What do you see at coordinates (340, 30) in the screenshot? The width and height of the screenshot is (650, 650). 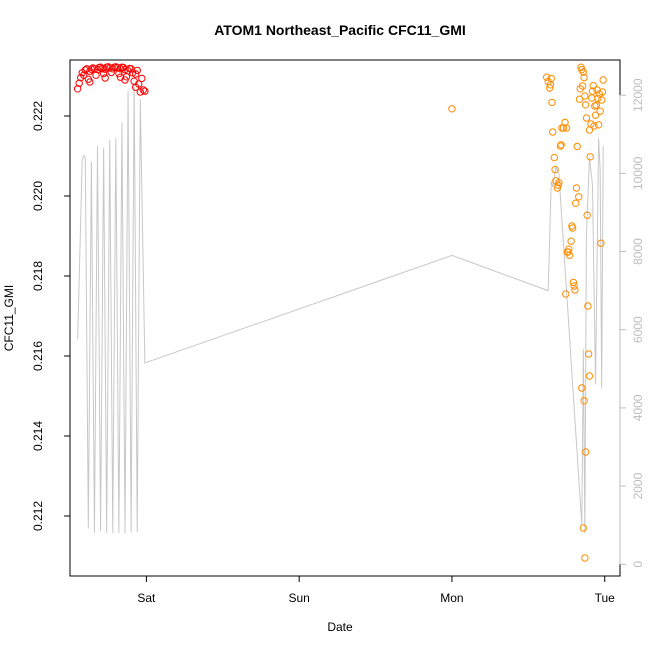 I see `chart-title: ATOM1 Northeast_Pacific CFC11_GMI` at bounding box center [340, 30].